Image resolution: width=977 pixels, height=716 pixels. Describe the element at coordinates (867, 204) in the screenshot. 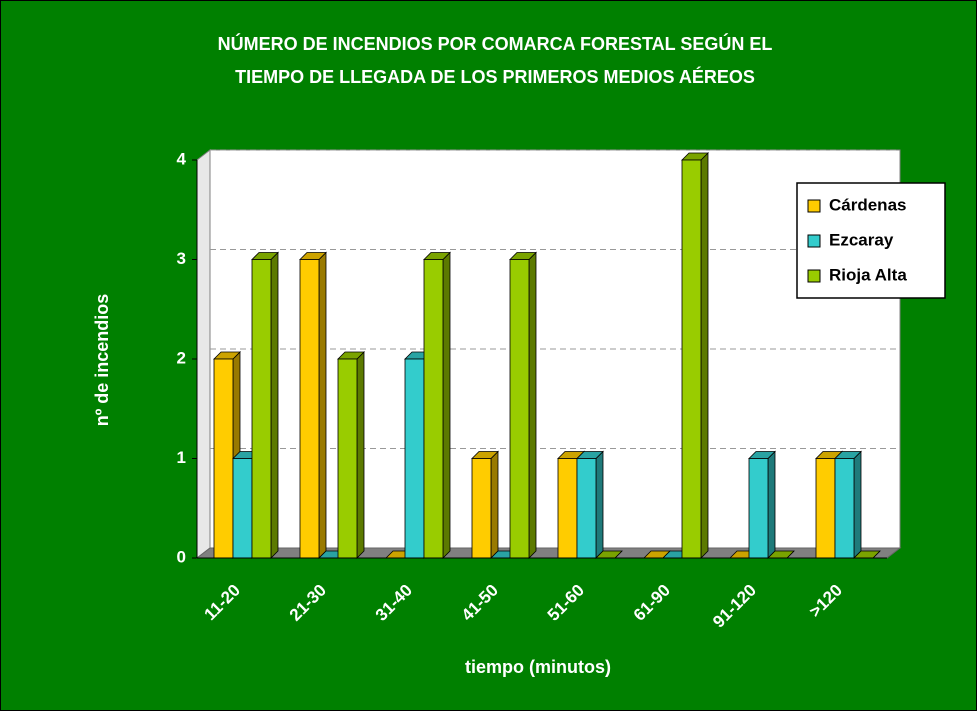

I see `legend-label: Cárdenas` at that location.